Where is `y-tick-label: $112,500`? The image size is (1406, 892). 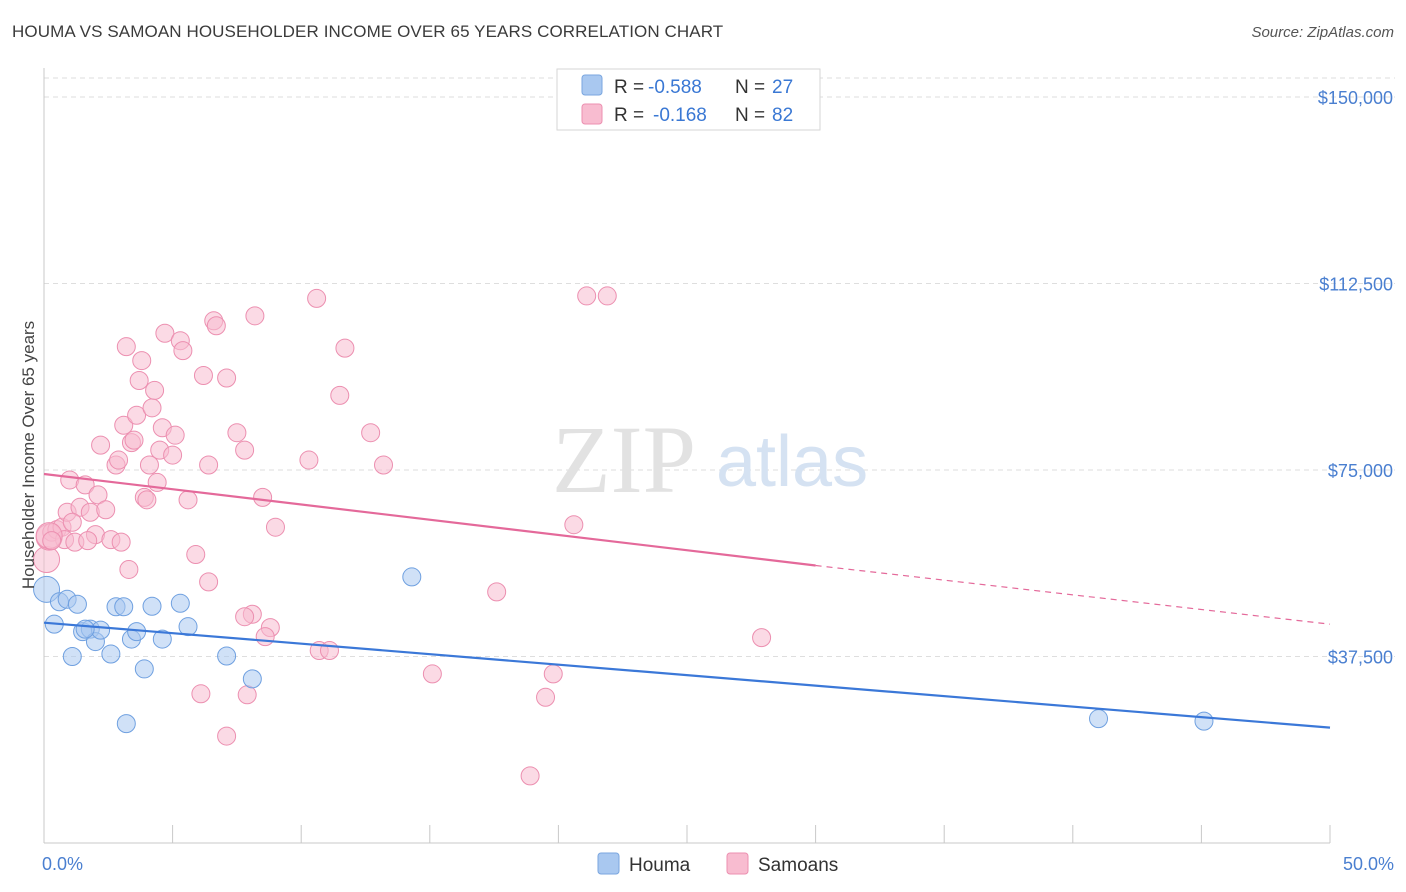
y-tick-label: $112,500 is located at coordinates (1356, 285).